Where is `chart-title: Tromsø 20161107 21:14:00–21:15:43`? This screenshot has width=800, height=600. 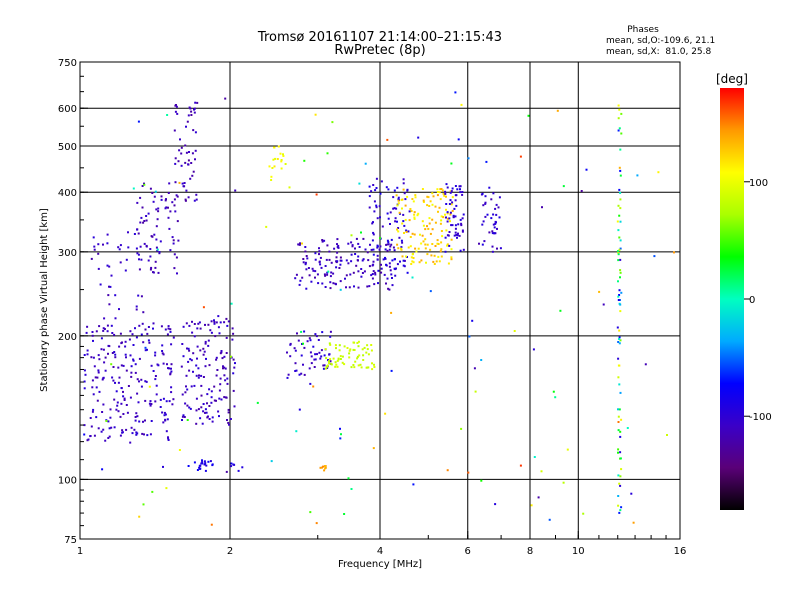 chart-title: Tromsø 20161107 21:14:00–21:15:43 is located at coordinates (379, 37).